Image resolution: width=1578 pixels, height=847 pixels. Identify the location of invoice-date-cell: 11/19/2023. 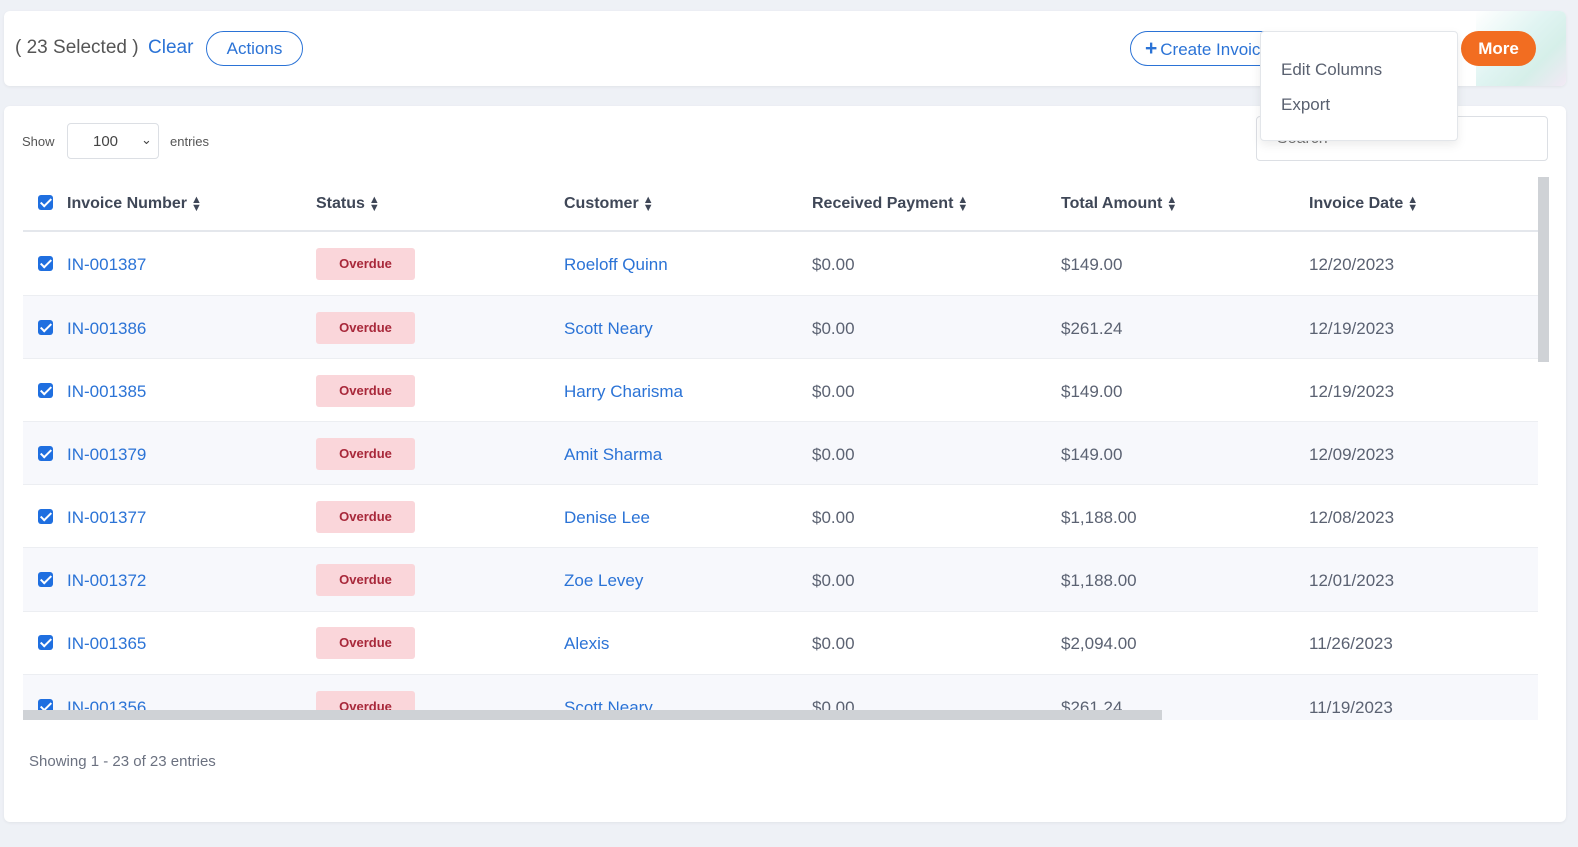
(1351, 707).